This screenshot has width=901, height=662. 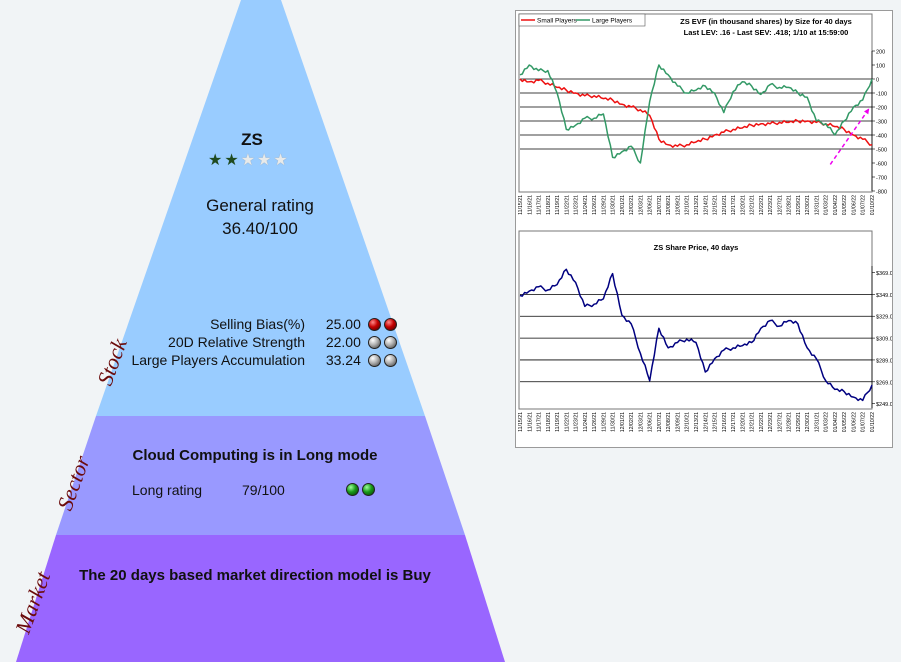 I want to click on x-tick-label: 12/23/21, so click(x=771, y=205).